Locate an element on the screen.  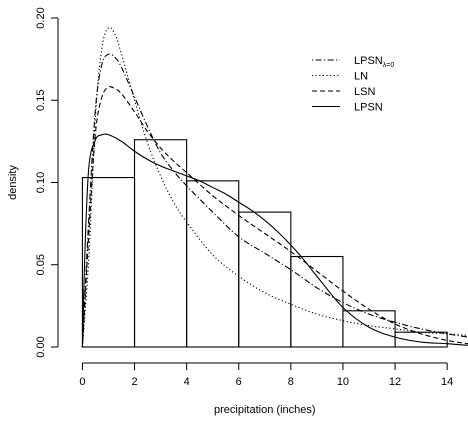
x-tick-label: 4 is located at coordinates (187, 382).